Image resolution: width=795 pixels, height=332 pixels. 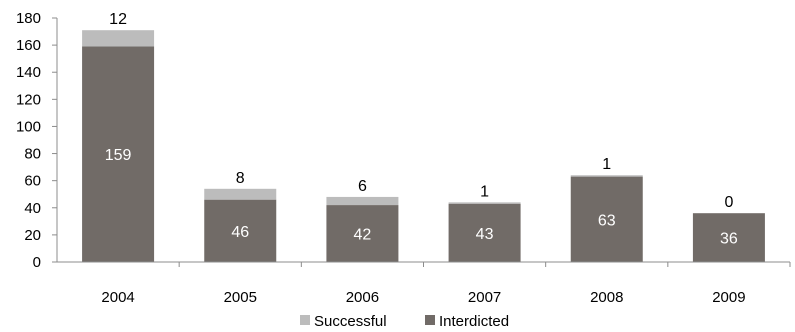 I want to click on x-tick-label: 2006, so click(x=362, y=297).